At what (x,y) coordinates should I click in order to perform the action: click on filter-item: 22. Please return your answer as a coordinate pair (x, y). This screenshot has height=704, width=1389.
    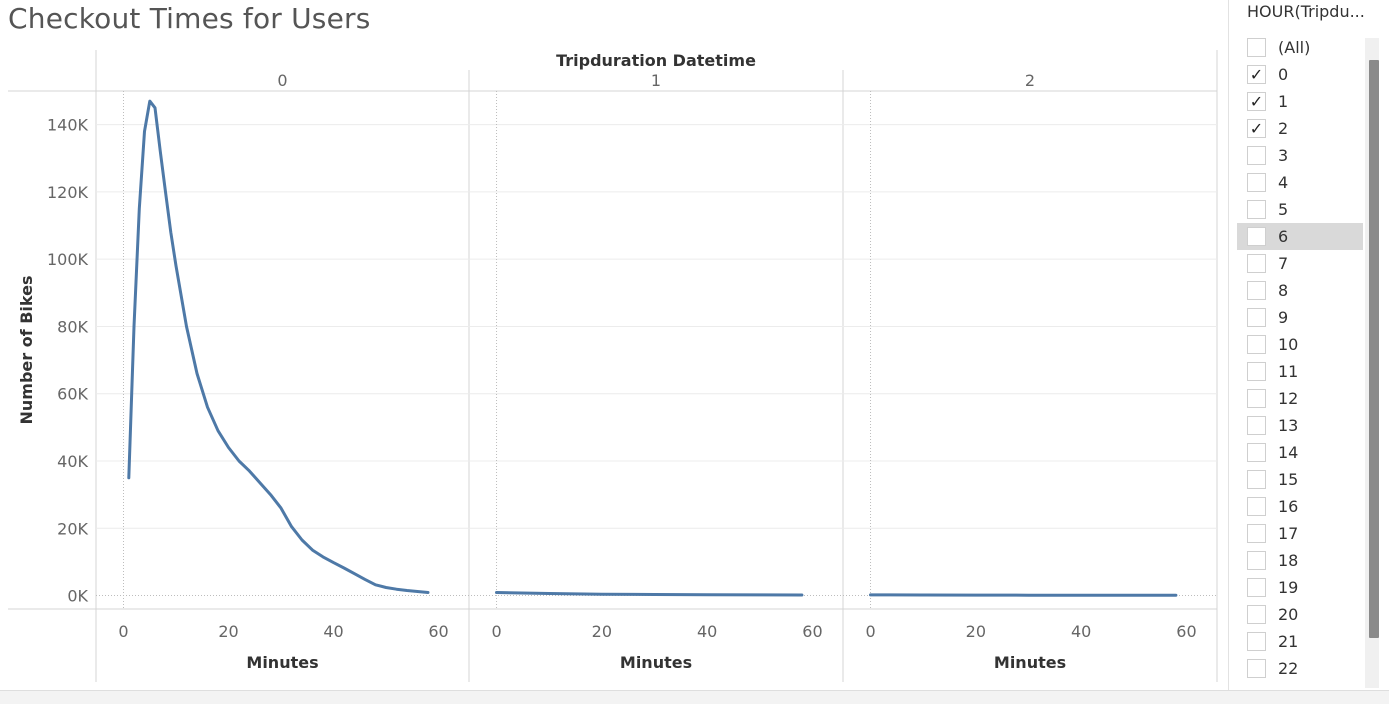
    Looking at the image, I should click on (1300, 668).